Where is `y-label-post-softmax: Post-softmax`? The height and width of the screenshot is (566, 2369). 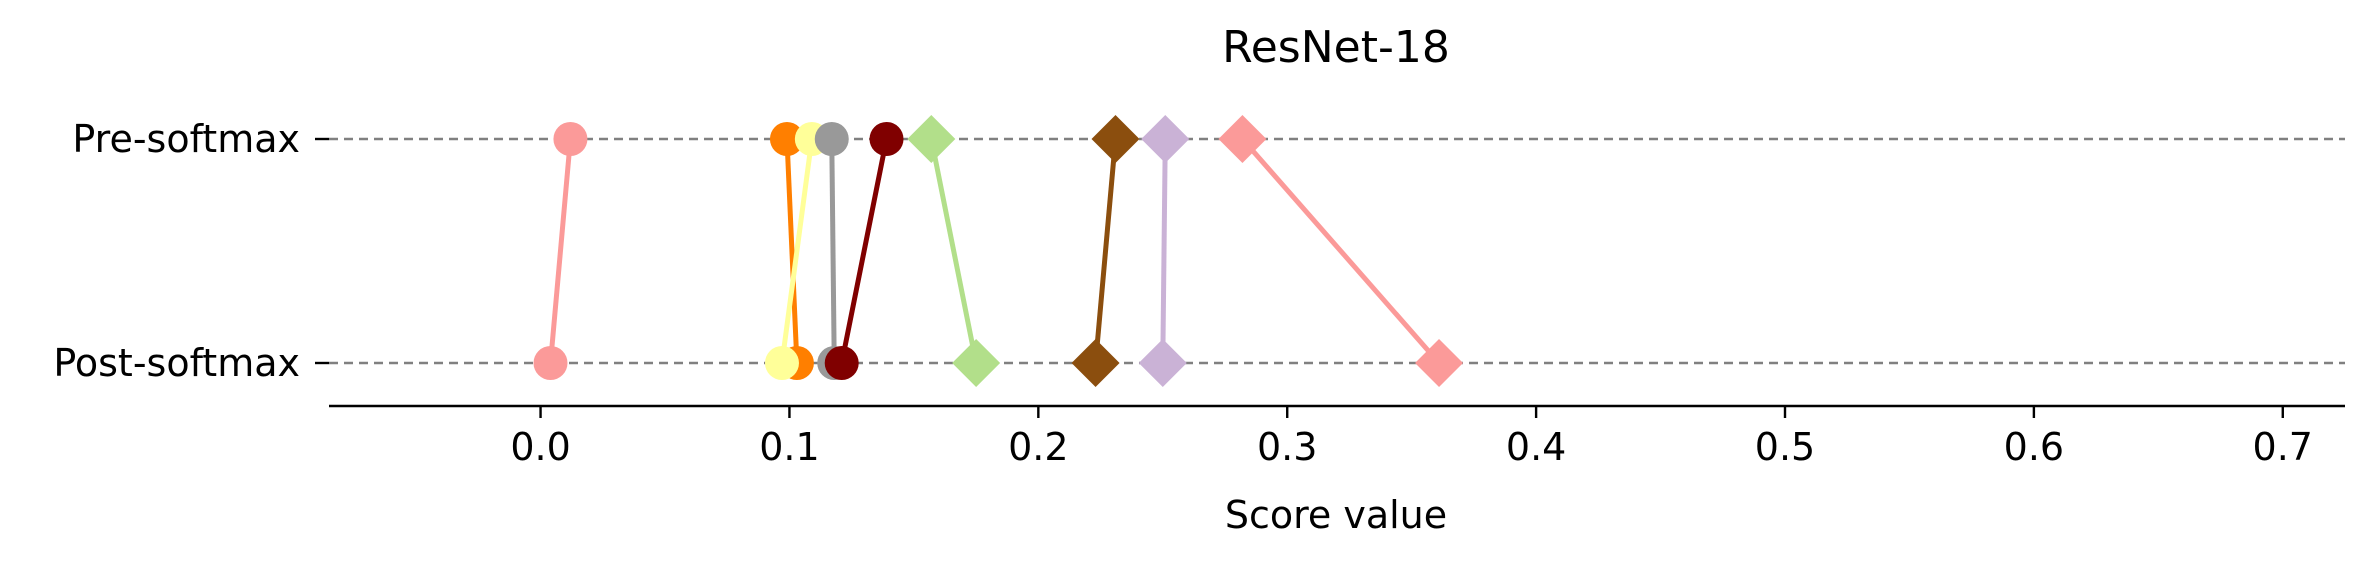
y-label-post-softmax: Post-softmax is located at coordinates (176, 363).